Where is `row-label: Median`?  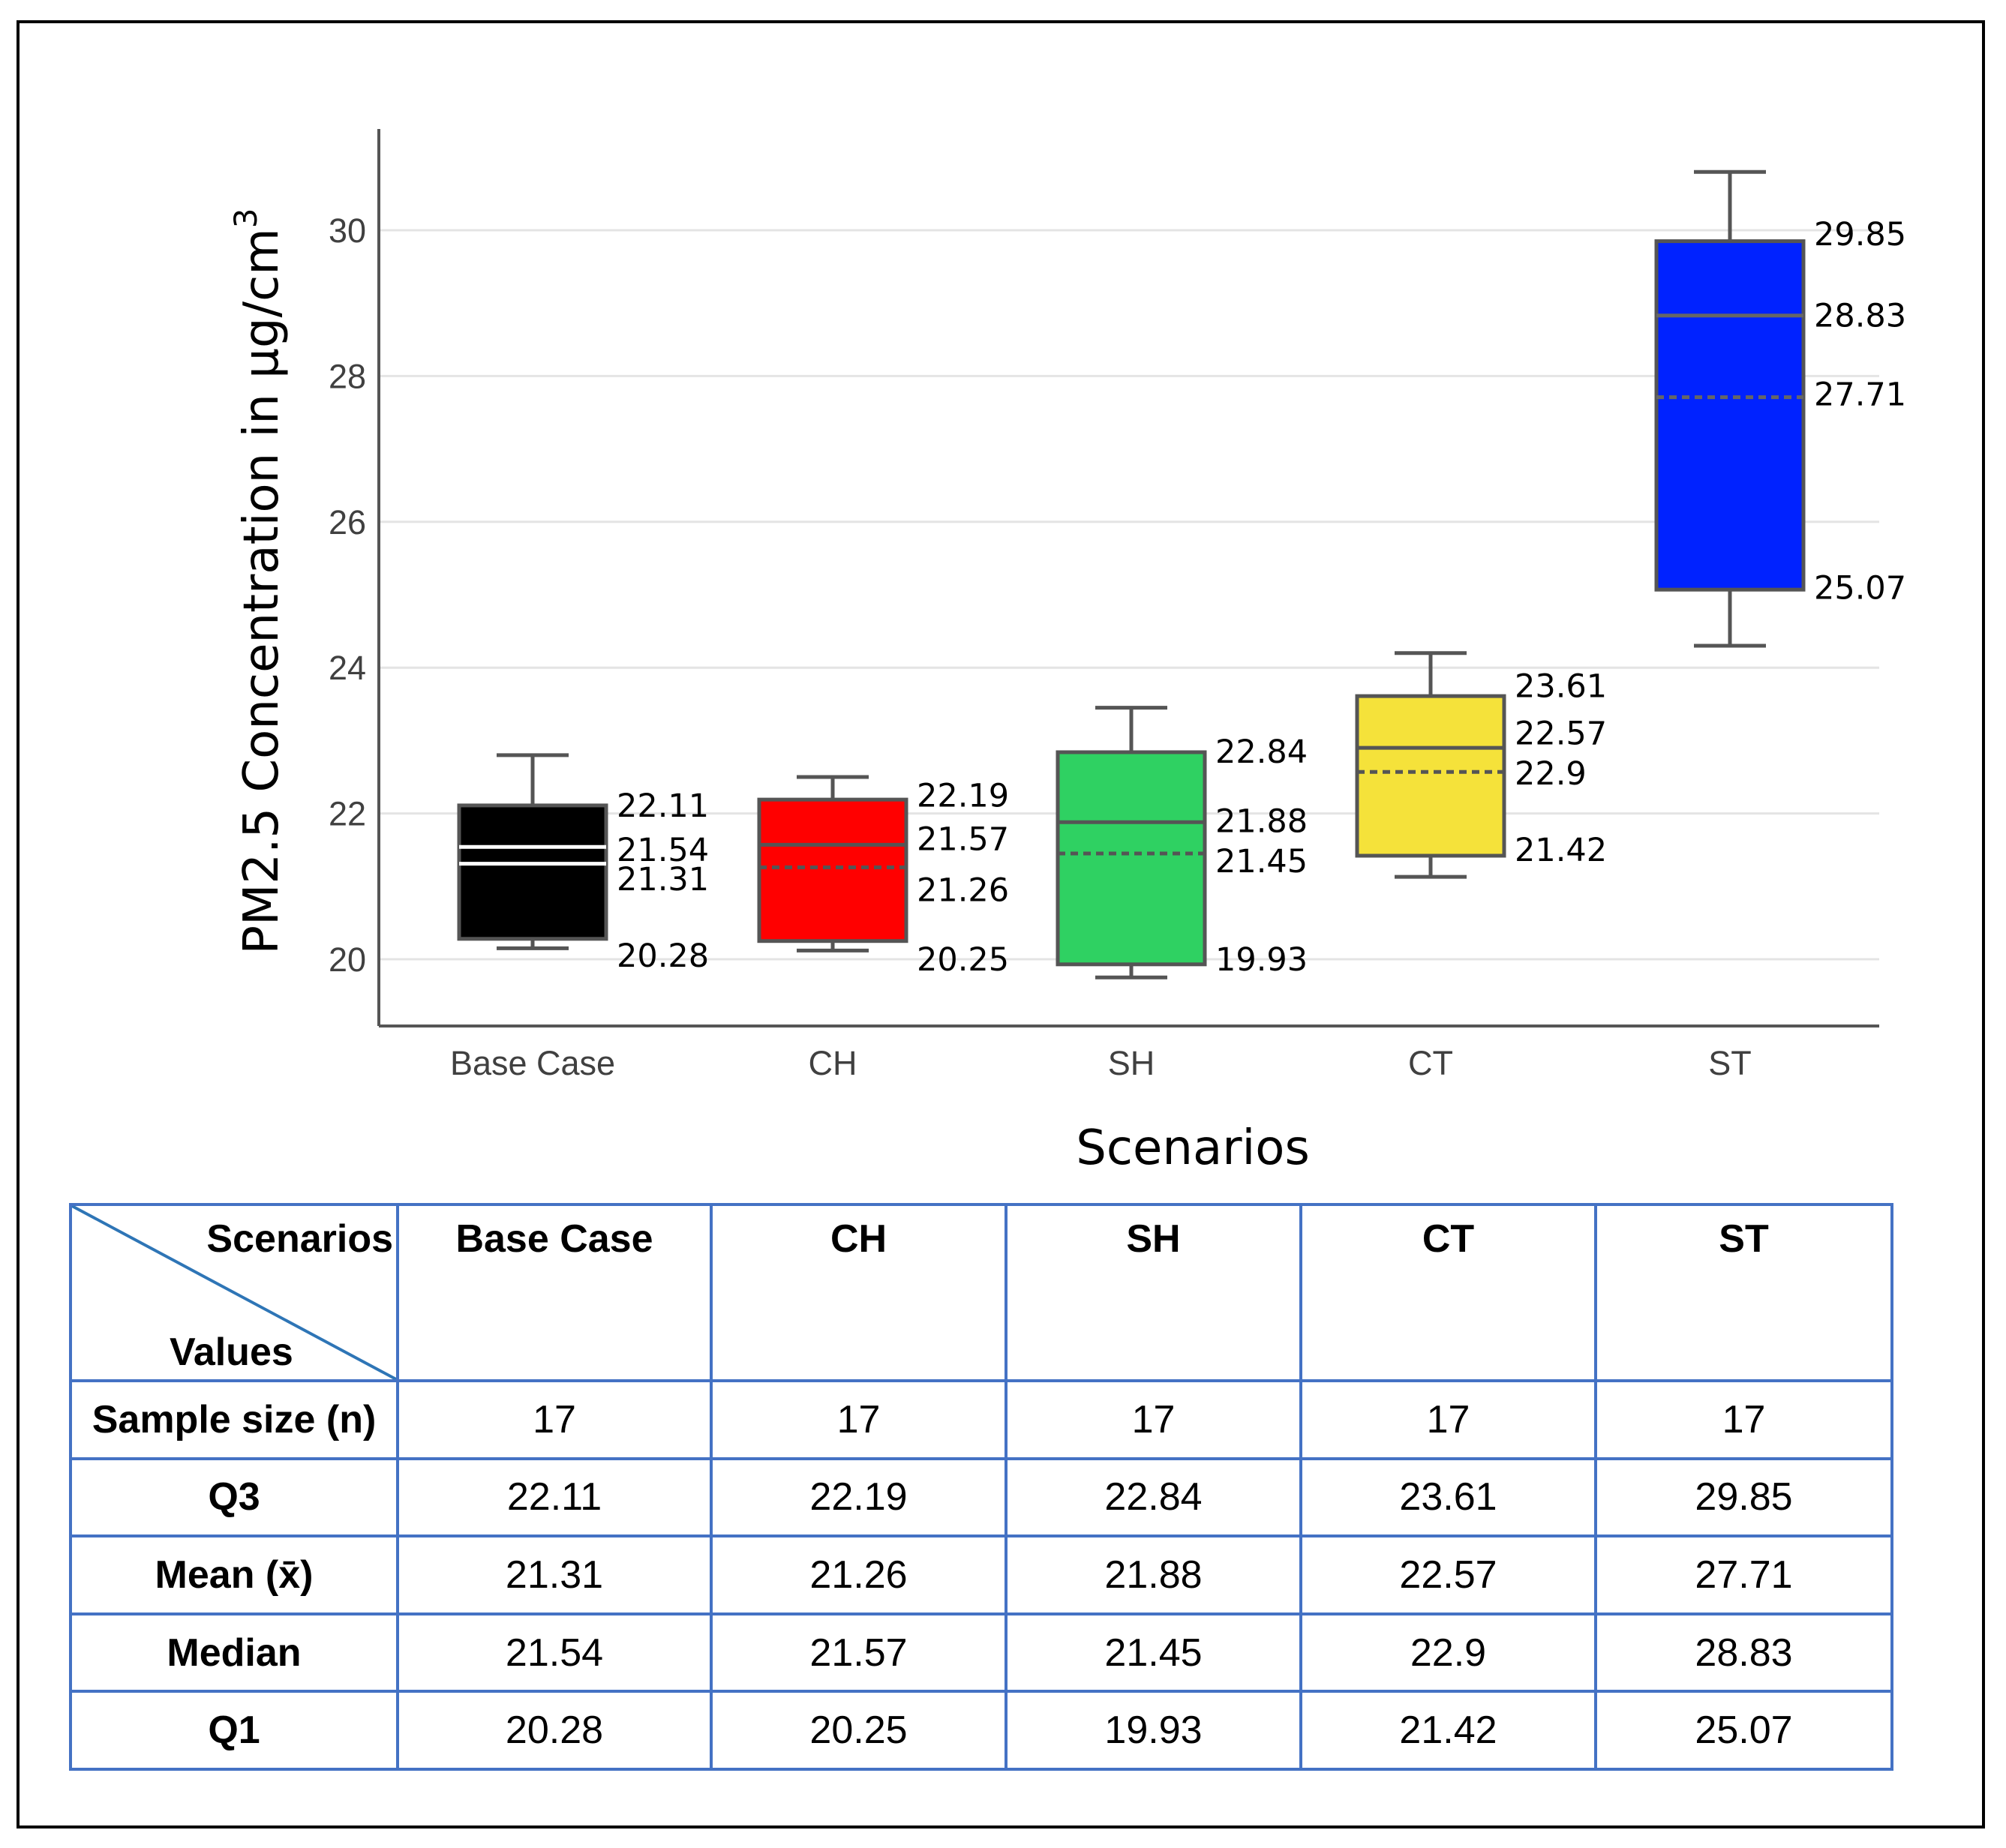 row-label: Median is located at coordinates (234, 1653).